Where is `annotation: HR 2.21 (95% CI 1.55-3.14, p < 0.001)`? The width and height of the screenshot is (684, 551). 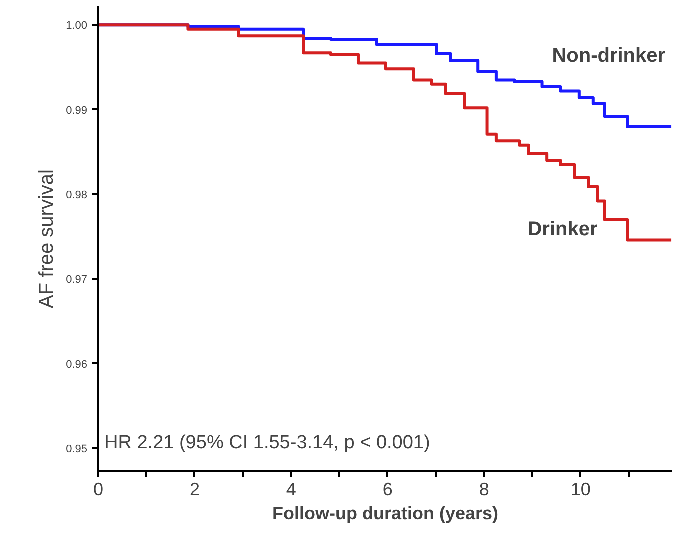 annotation: HR 2.21 (95% CI 1.55-3.14, p < 0.001) is located at coordinates (267, 443).